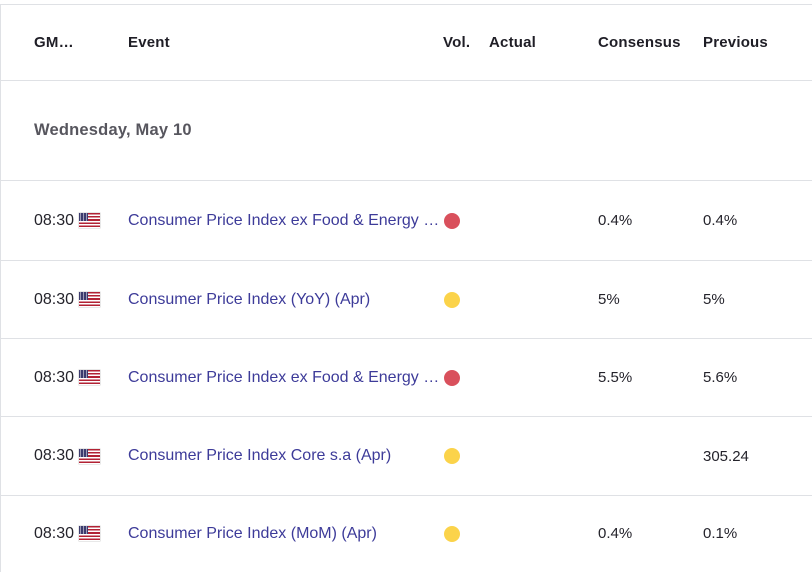 The height and width of the screenshot is (572, 812). What do you see at coordinates (513, 42) in the screenshot?
I see `col-header-actual: Actual` at bounding box center [513, 42].